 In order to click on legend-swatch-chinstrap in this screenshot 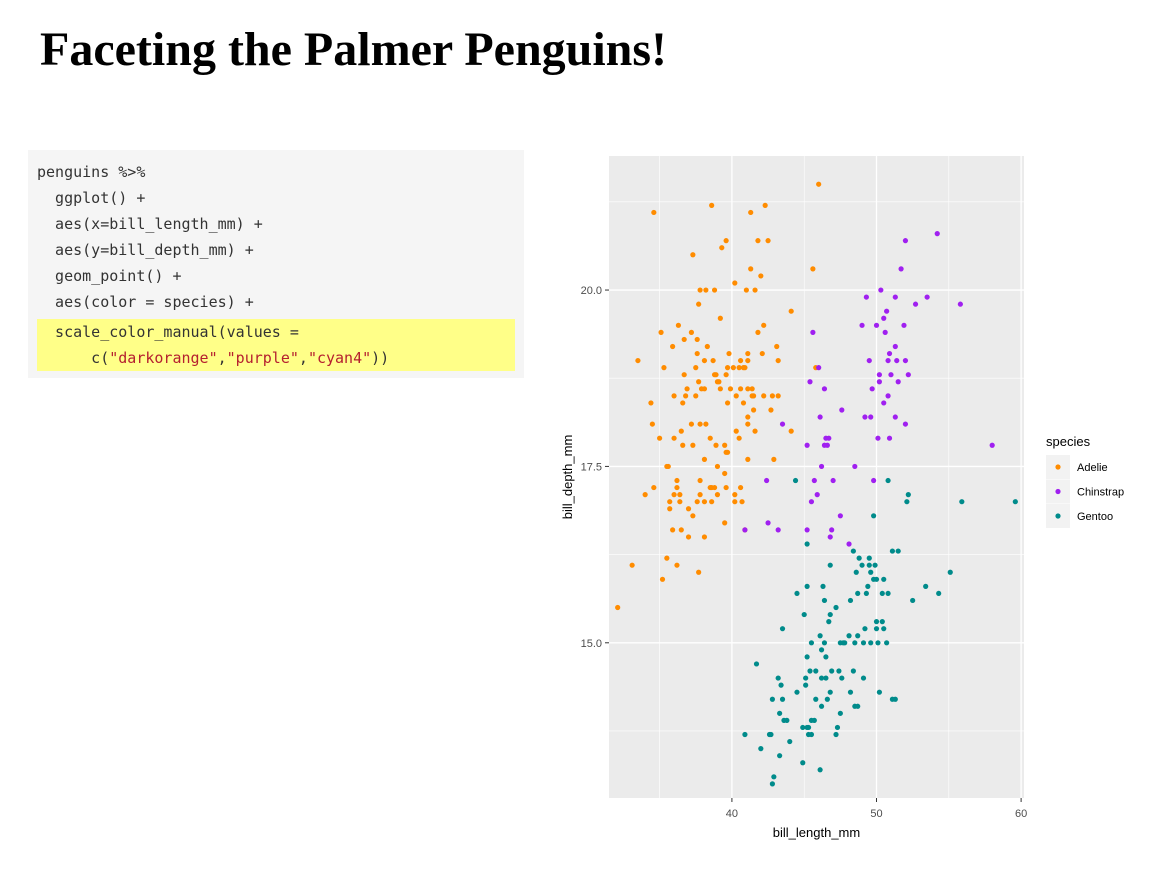, I will do `click(1058, 491)`.